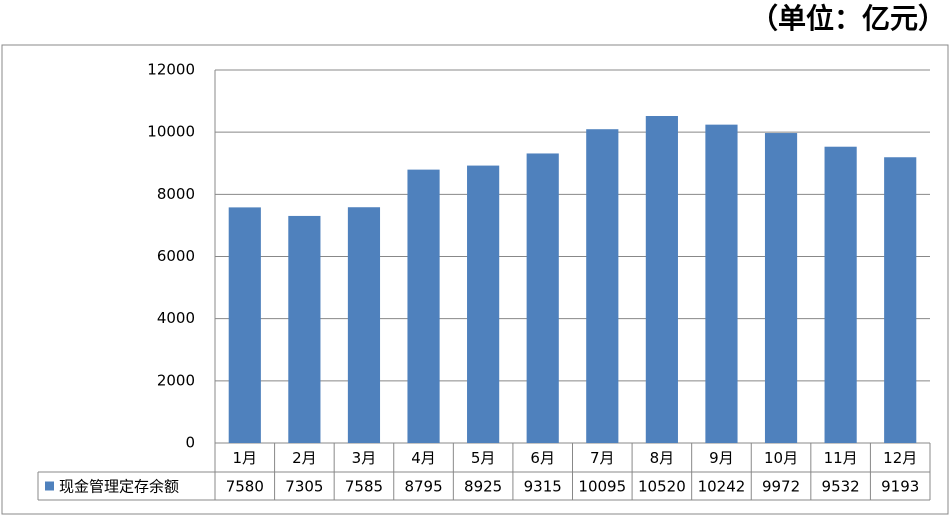  I want to click on table-value: 10095, so click(602, 487).